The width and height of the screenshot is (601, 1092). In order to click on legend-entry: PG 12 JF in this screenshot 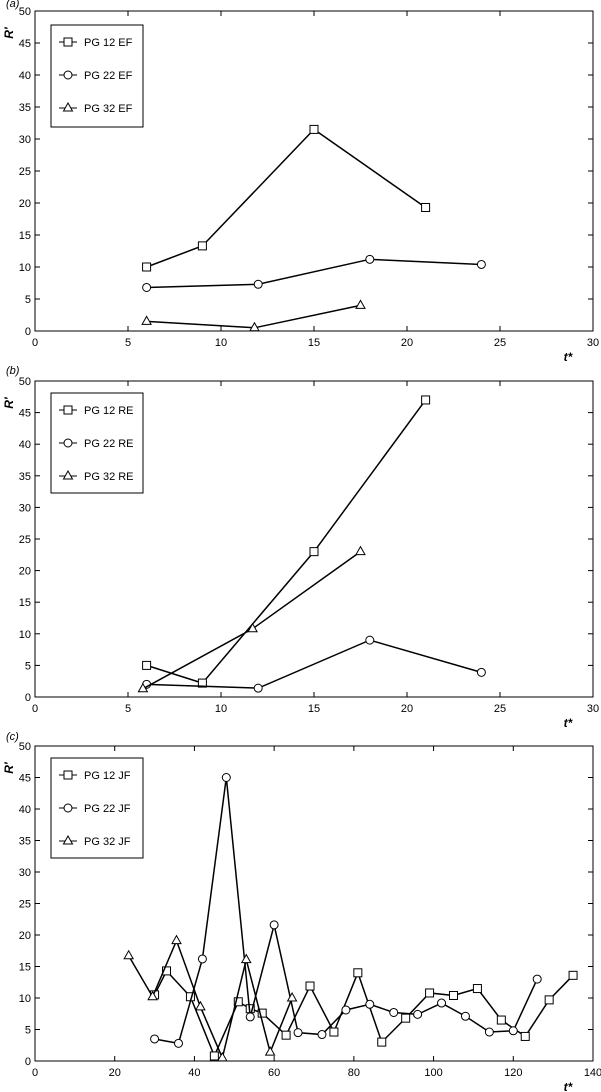, I will do `click(107, 776)`.